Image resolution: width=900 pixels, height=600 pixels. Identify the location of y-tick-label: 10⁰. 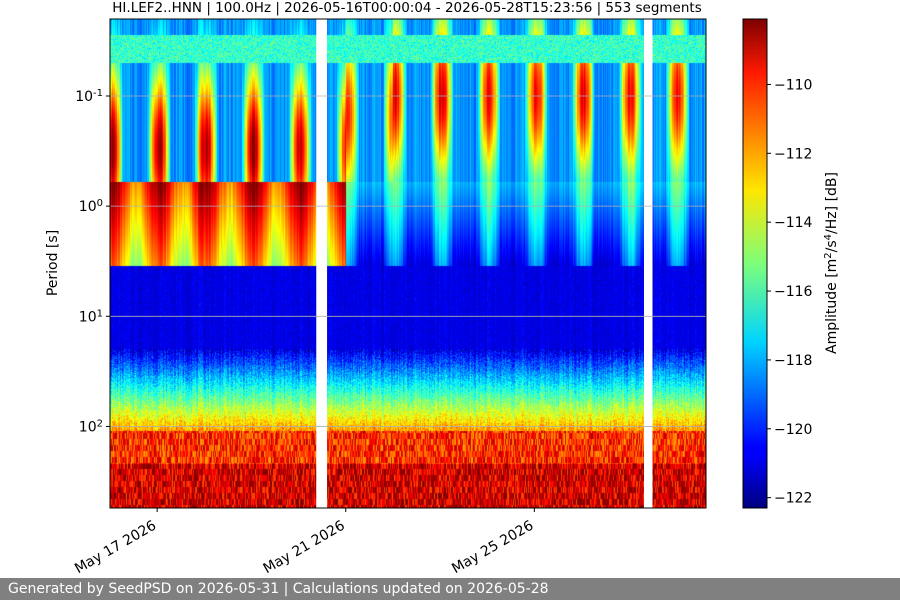
(91, 207).